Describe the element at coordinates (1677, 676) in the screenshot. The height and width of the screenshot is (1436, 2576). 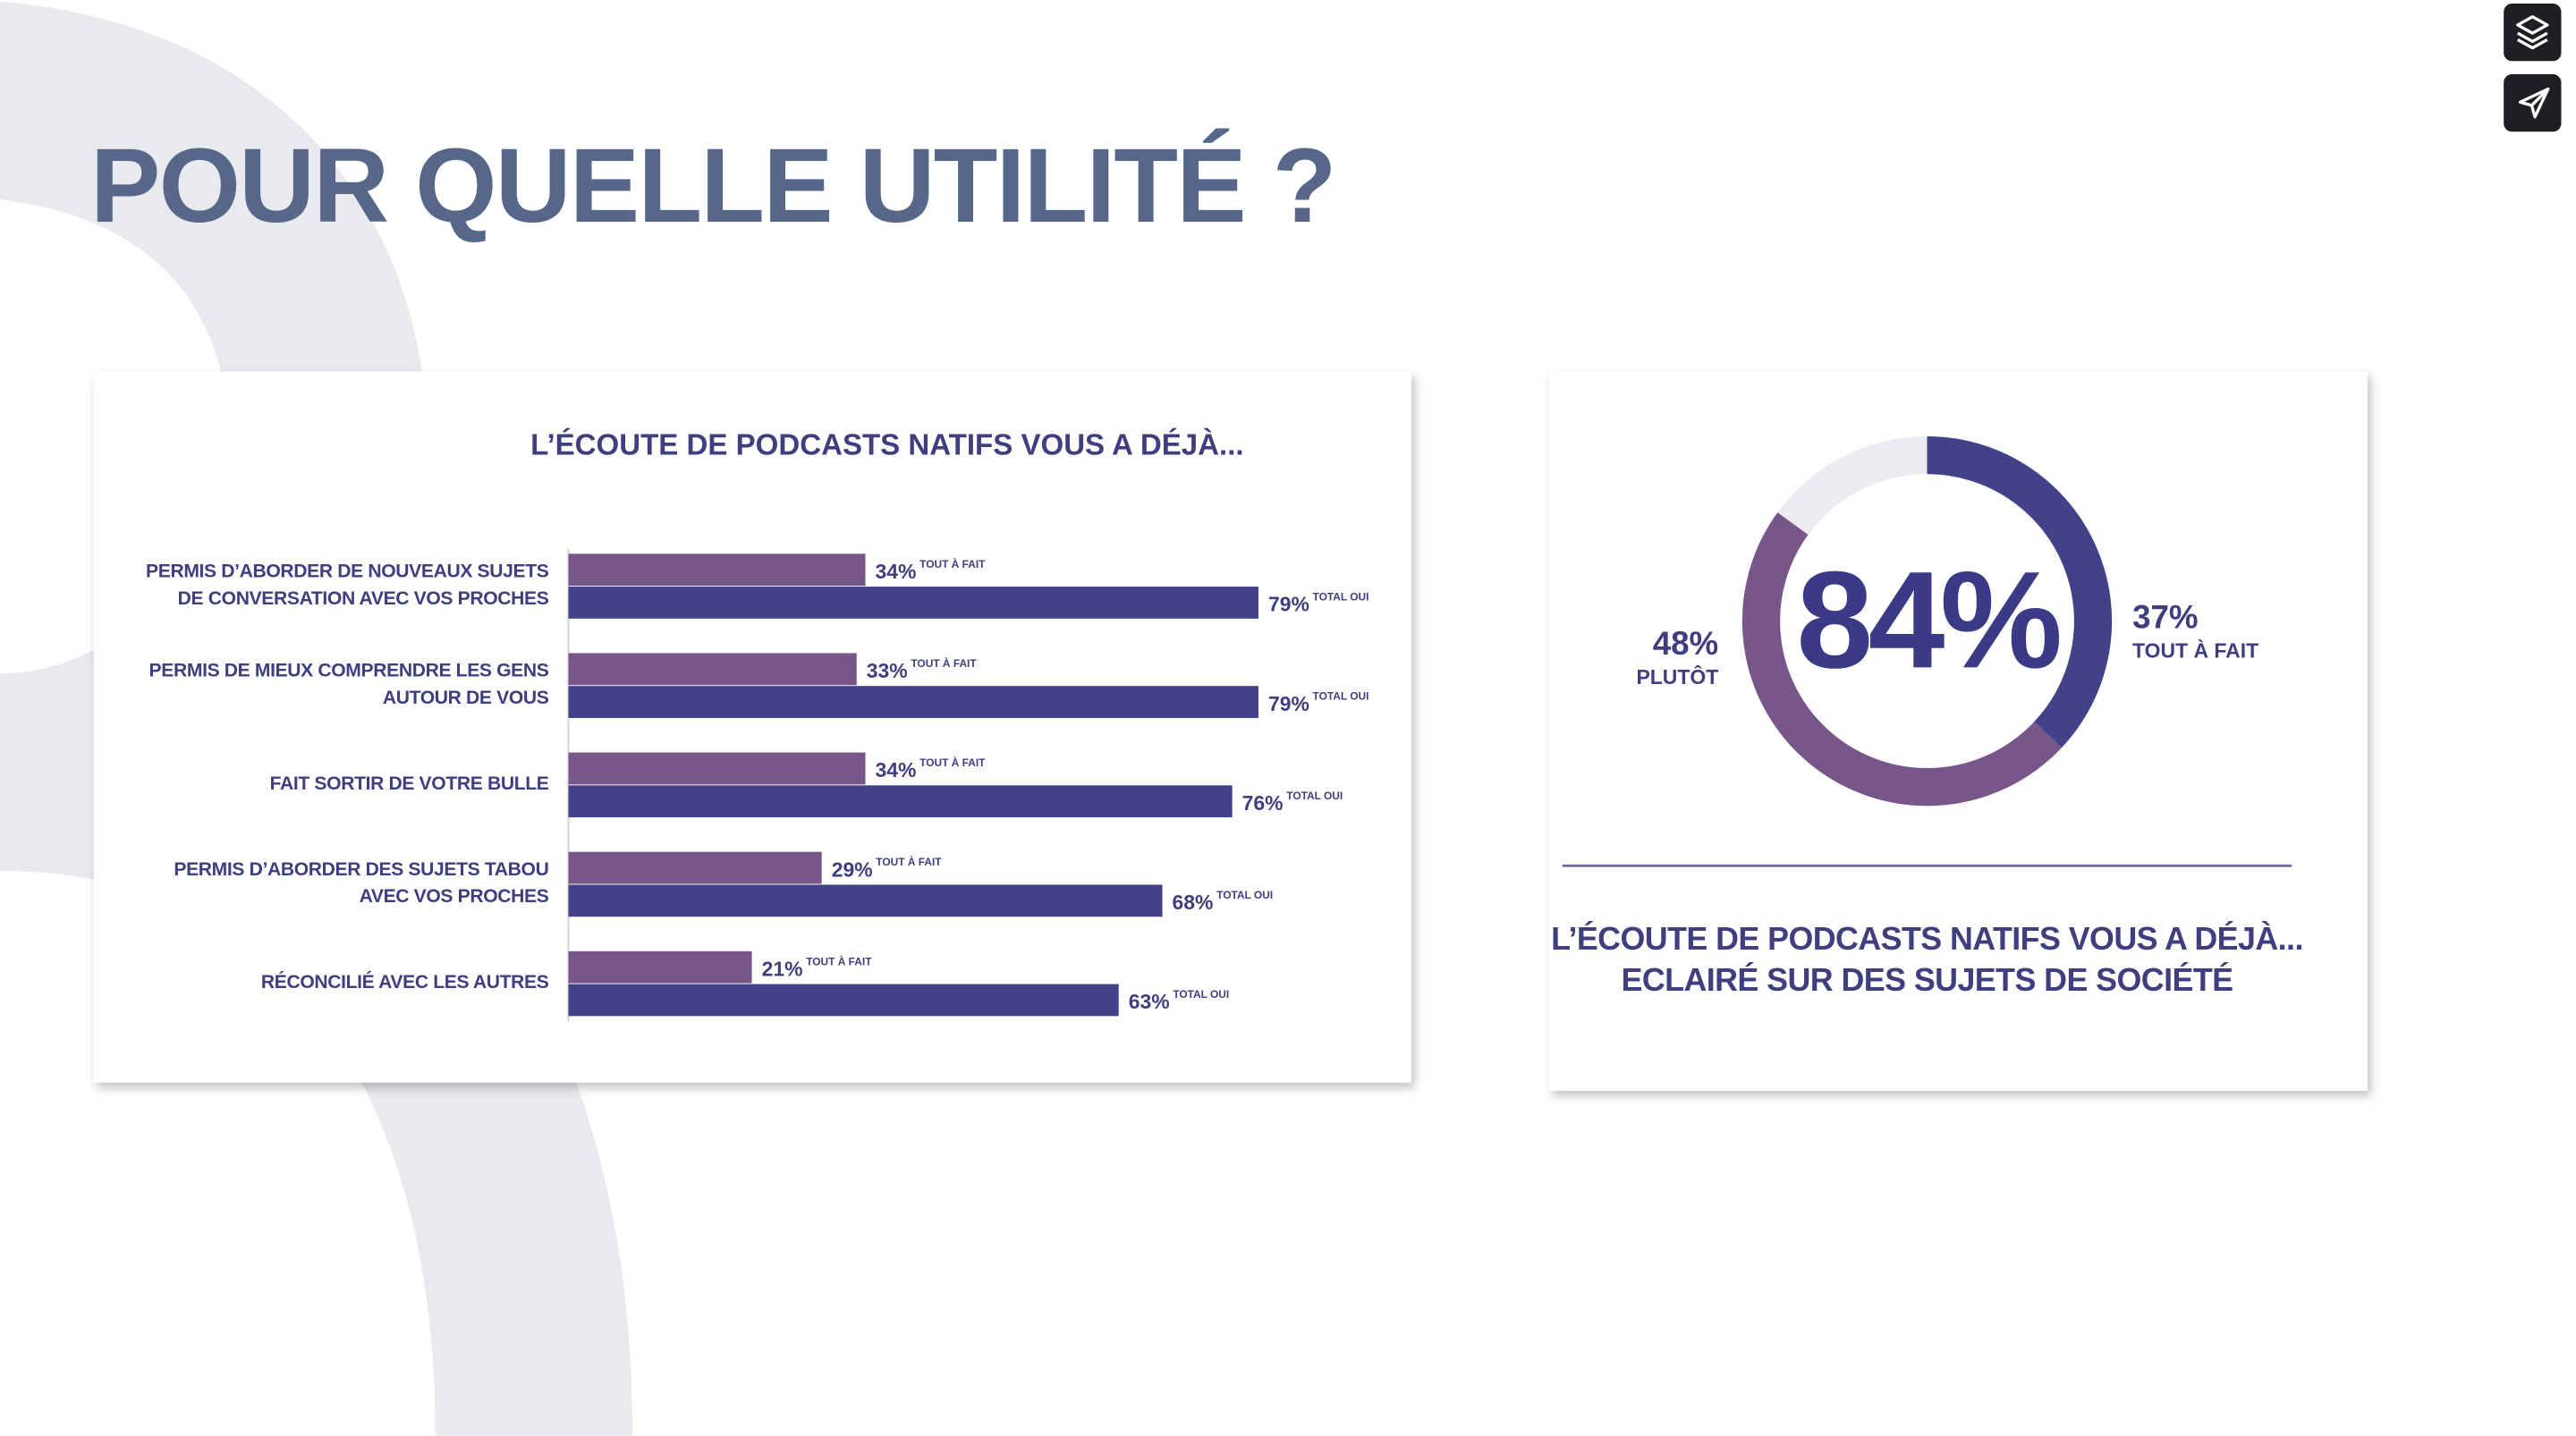
I see `segment-label: PLUTÔT` at that location.